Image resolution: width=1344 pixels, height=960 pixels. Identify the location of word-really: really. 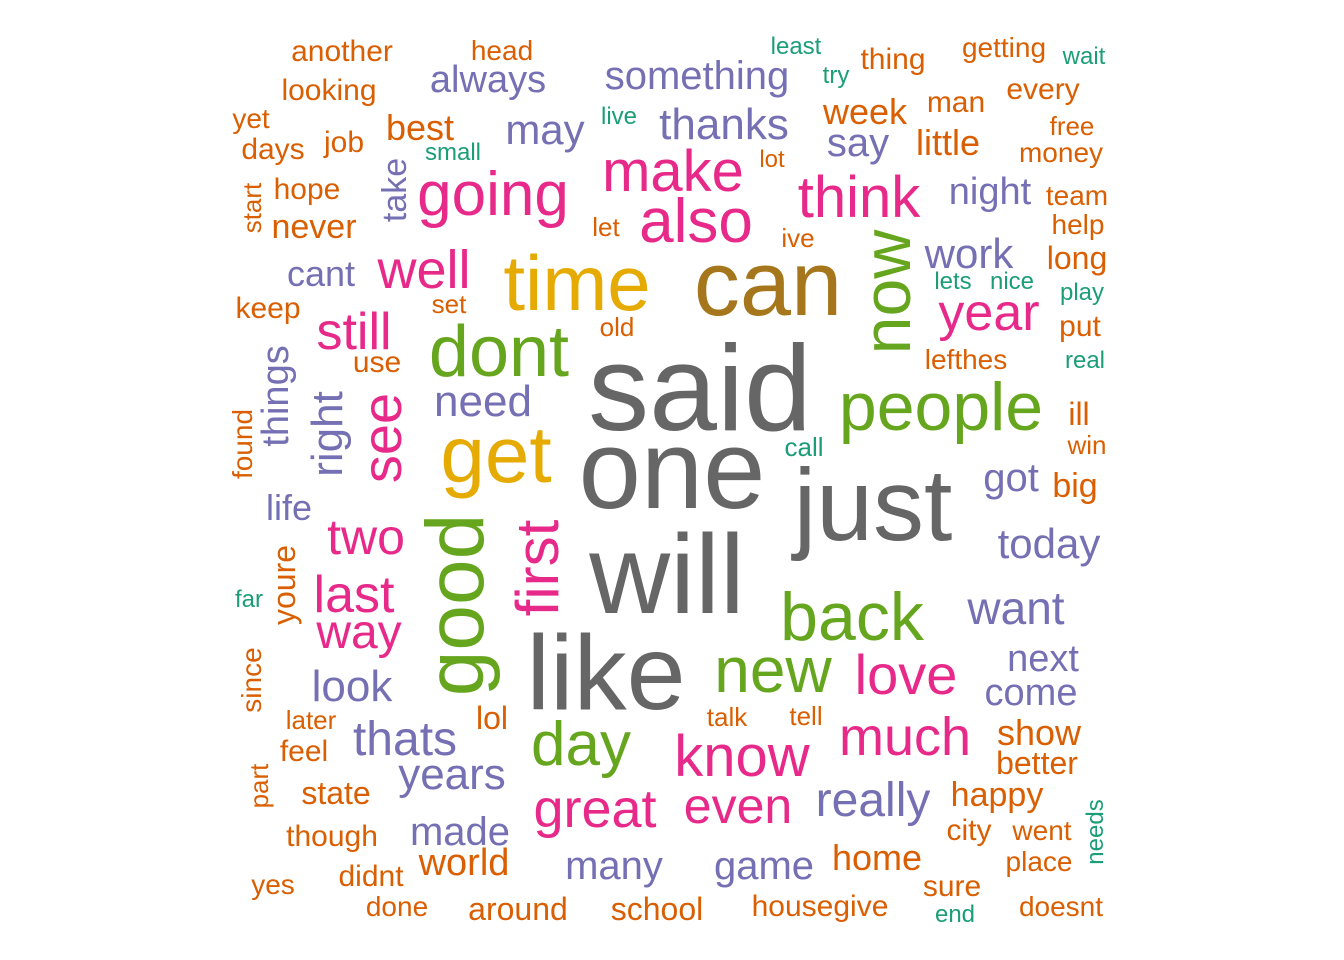
(873, 800).